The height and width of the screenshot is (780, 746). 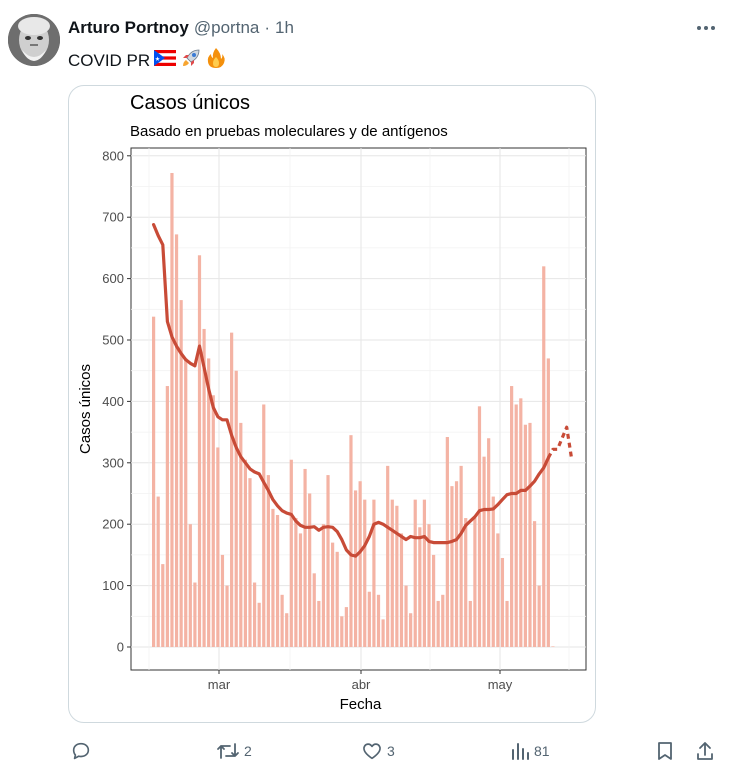 What do you see at coordinates (699, 28) in the screenshot?
I see `more-icon` at bounding box center [699, 28].